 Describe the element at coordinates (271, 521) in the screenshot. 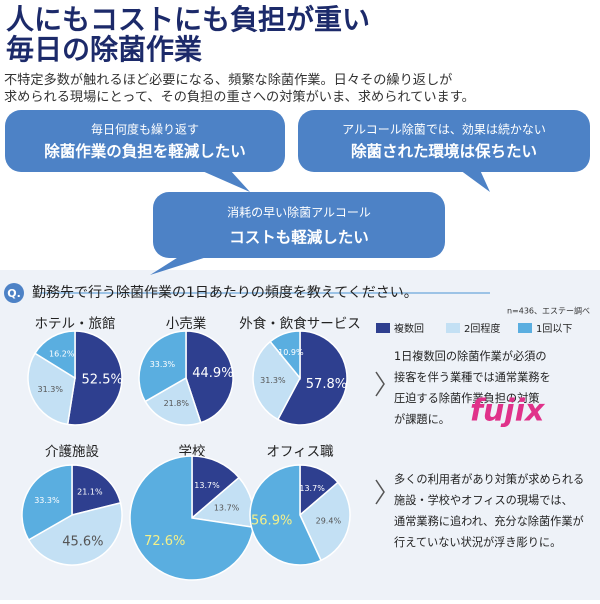

I see `pie-value-label: 56.9%` at that location.